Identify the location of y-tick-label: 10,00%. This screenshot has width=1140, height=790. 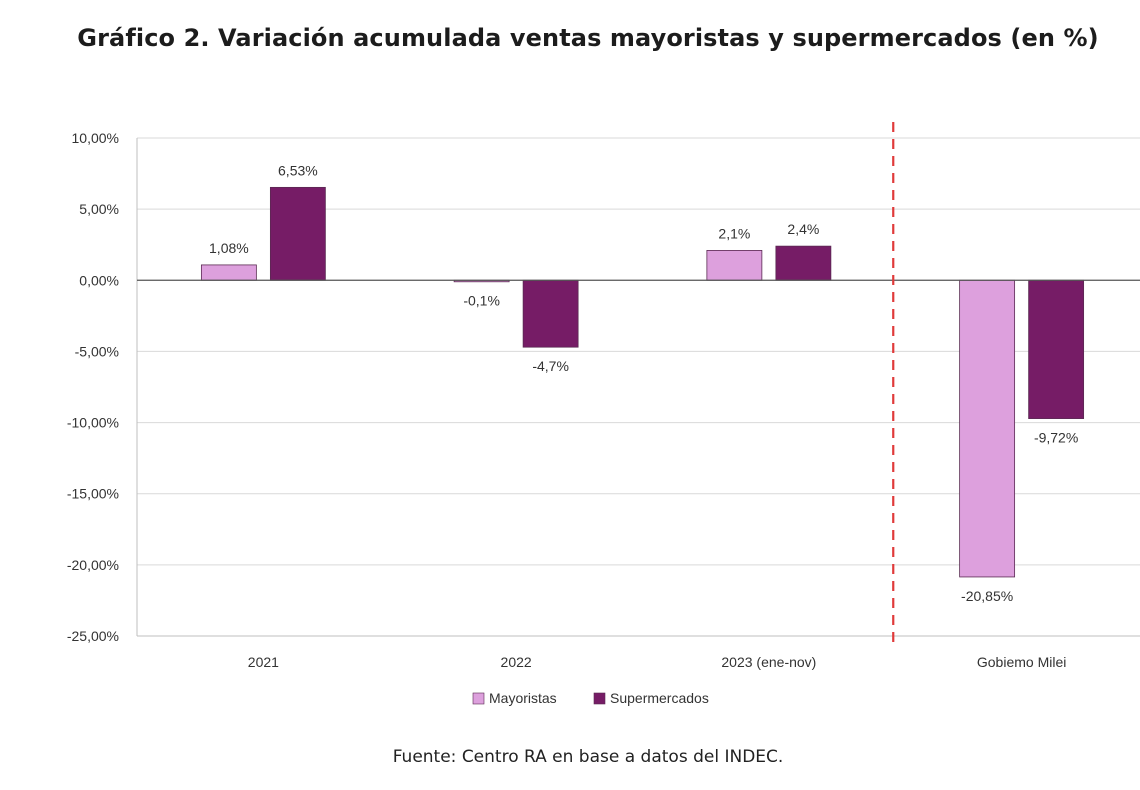
(95, 138).